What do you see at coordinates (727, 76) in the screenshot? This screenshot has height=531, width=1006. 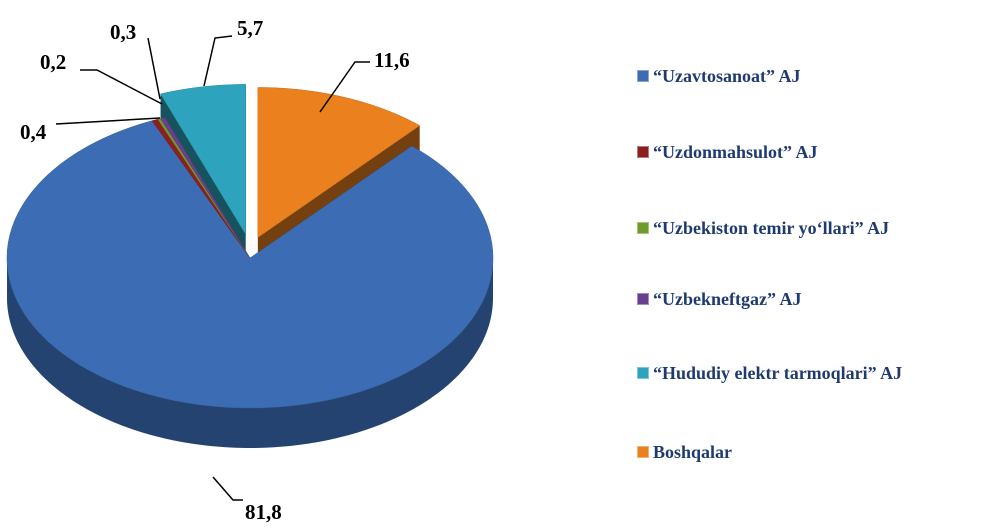 I see `legend-label: “Uzavtosanoat” AJ` at bounding box center [727, 76].